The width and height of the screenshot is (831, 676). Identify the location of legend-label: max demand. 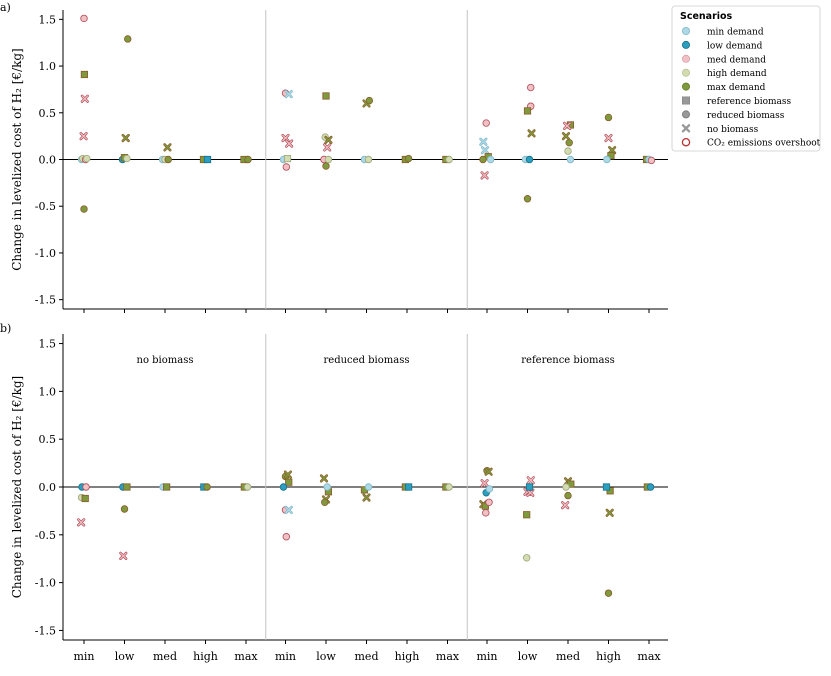
(736, 88).